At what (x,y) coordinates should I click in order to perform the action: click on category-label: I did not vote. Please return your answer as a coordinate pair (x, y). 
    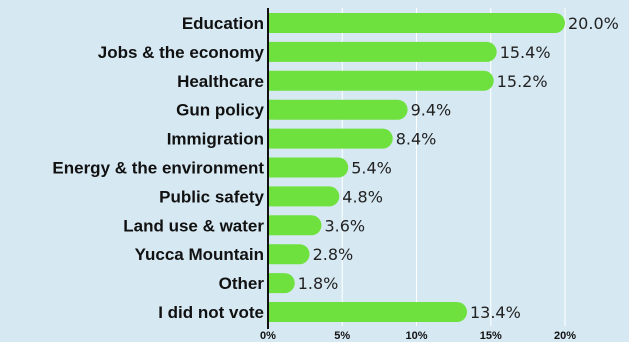
    Looking at the image, I should click on (211, 312).